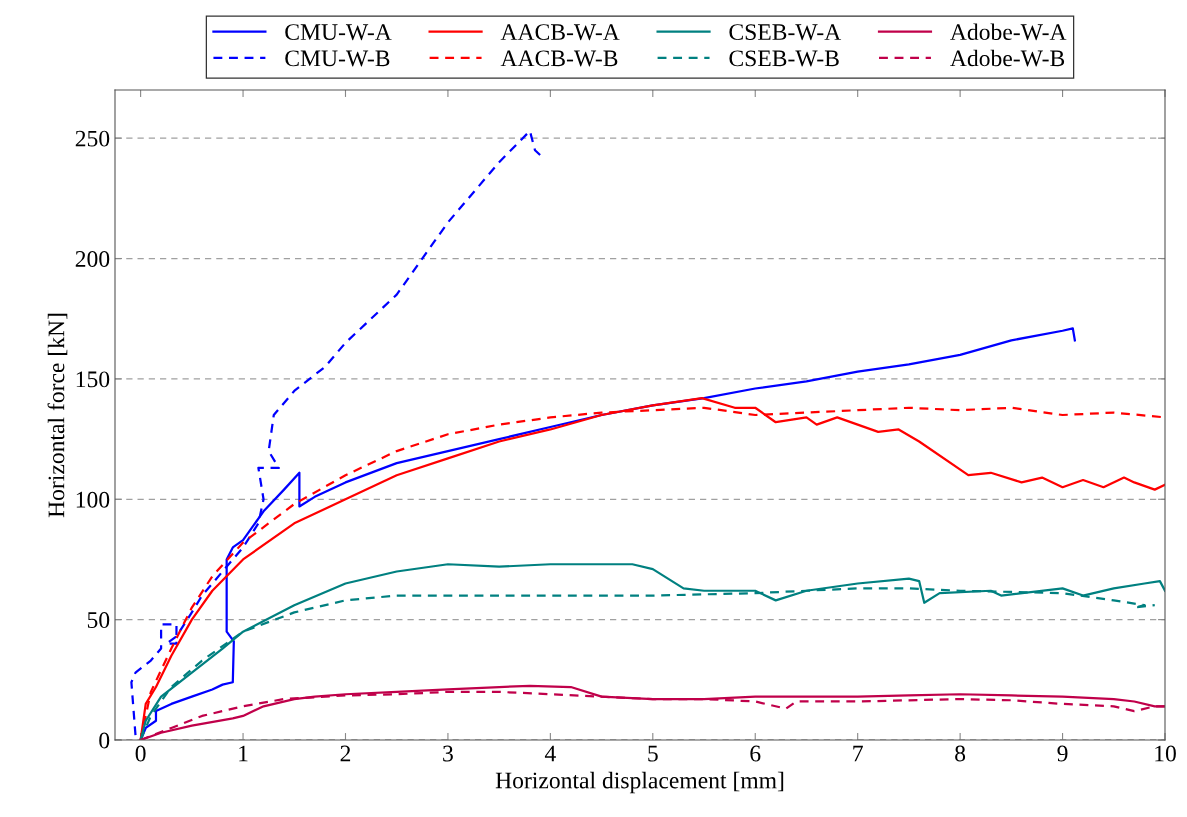 The height and width of the screenshot is (817, 1187). I want to click on x-tick-label: 6, so click(755, 753).